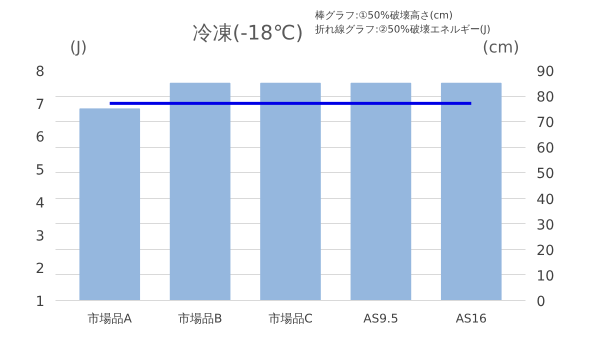  Describe the element at coordinates (541, 302) in the screenshot. I see `y2-tick-label: 0` at that location.